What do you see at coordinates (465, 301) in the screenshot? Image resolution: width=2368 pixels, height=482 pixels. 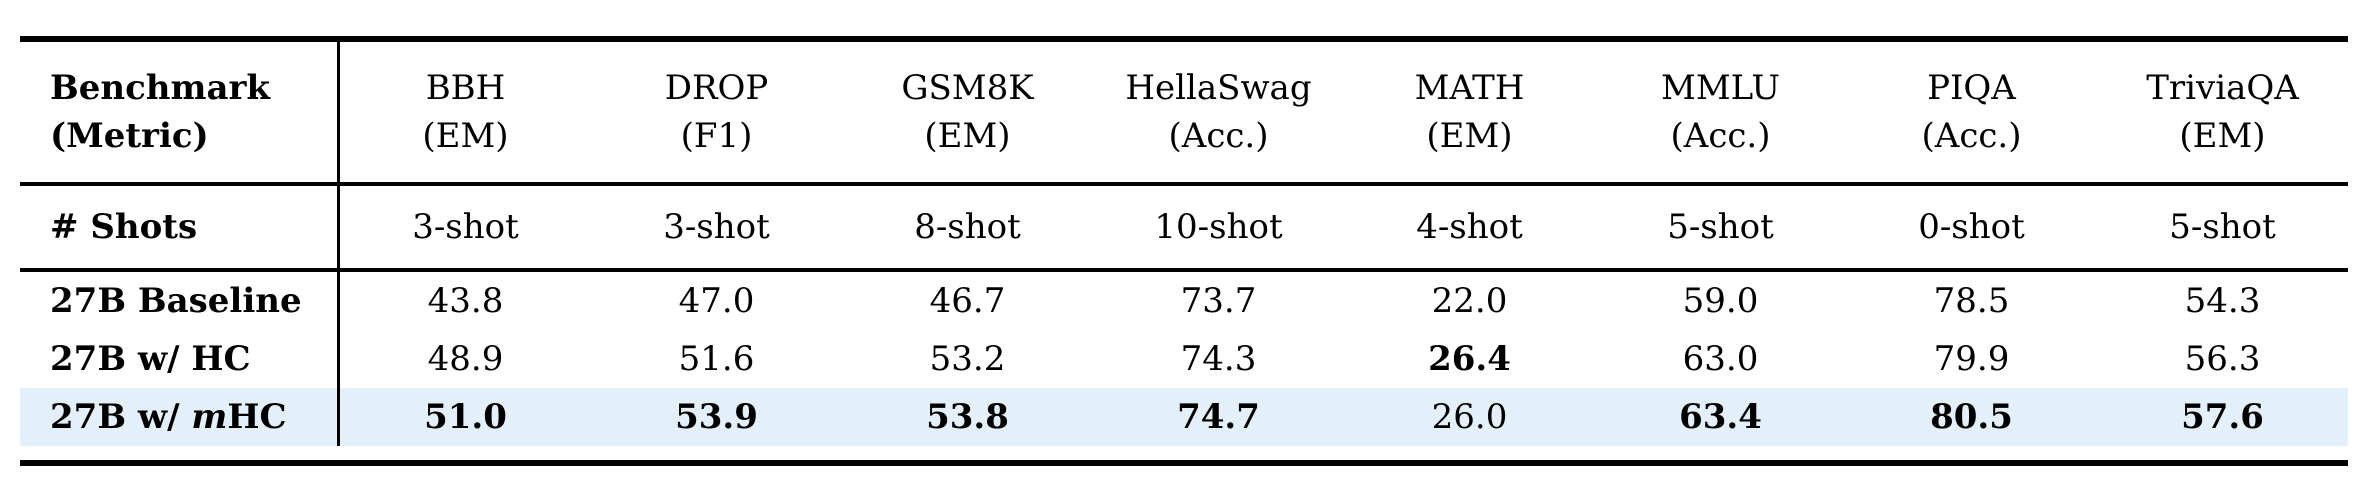 I see `cell-value: 43.8` at bounding box center [465, 301].